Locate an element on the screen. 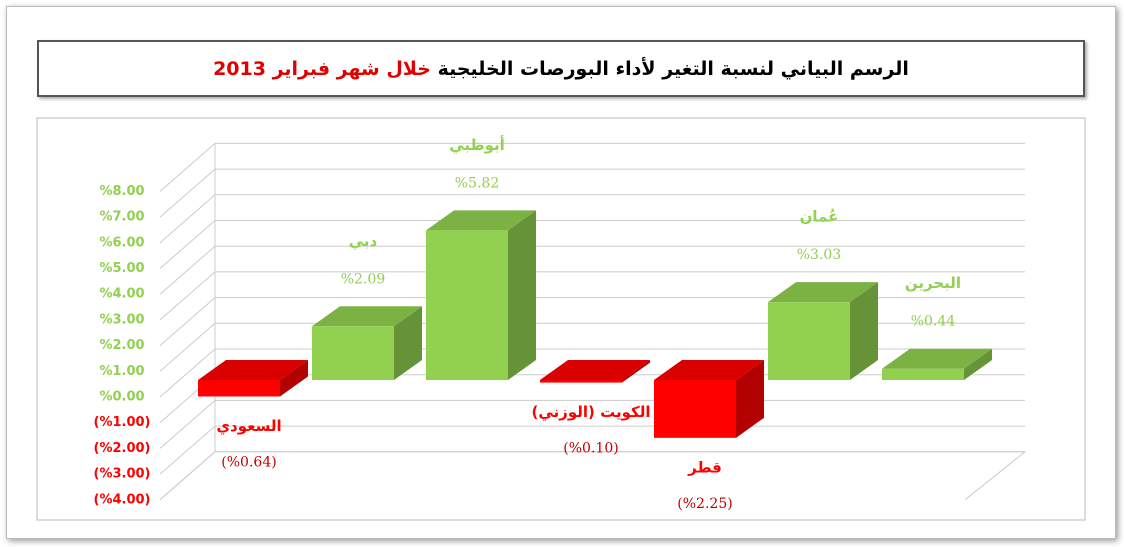 The image size is (1124, 547). value-label: %3.03 is located at coordinates (819, 255).